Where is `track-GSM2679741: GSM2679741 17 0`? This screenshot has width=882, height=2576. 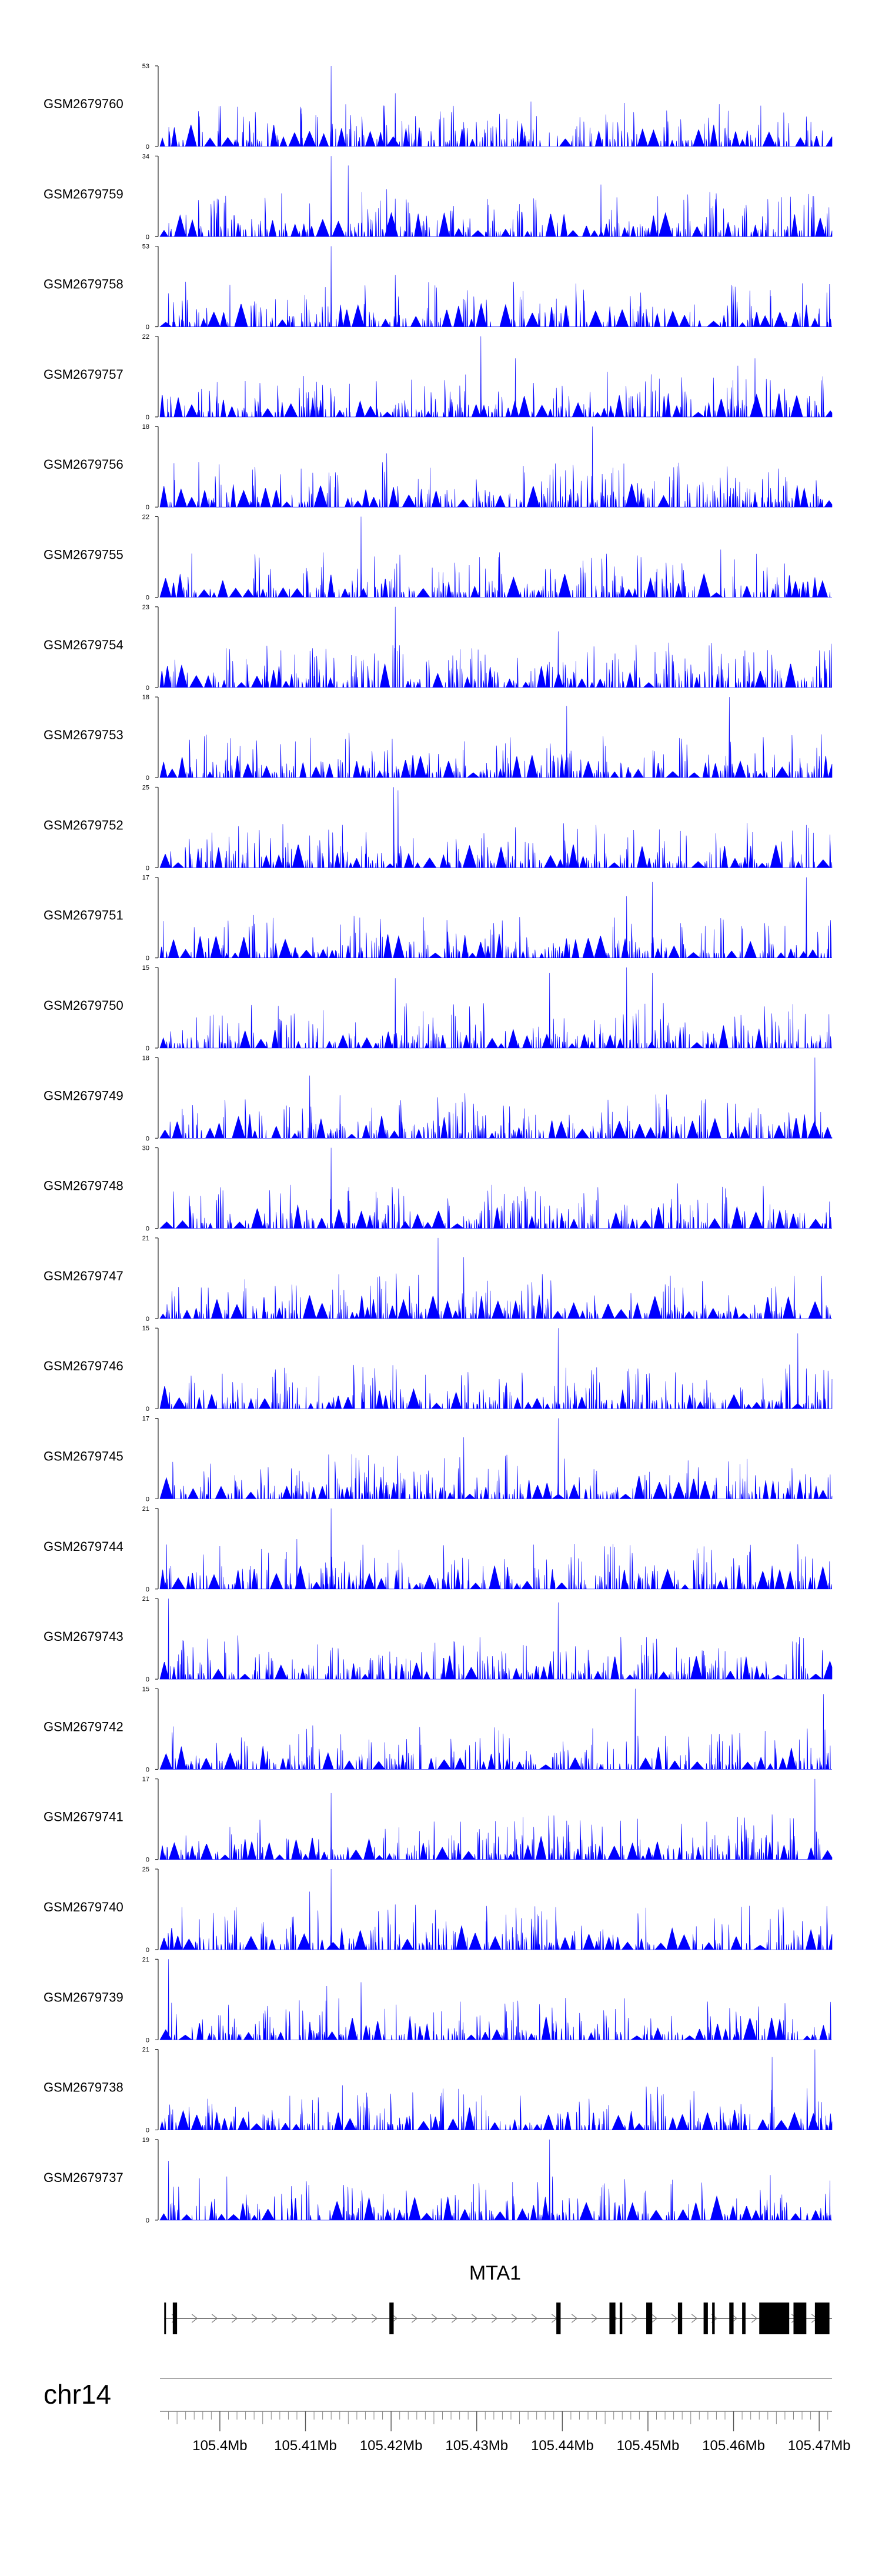 track-GSM2679741: GSM2679741 17 0 is located at coordinates (438, 1820).